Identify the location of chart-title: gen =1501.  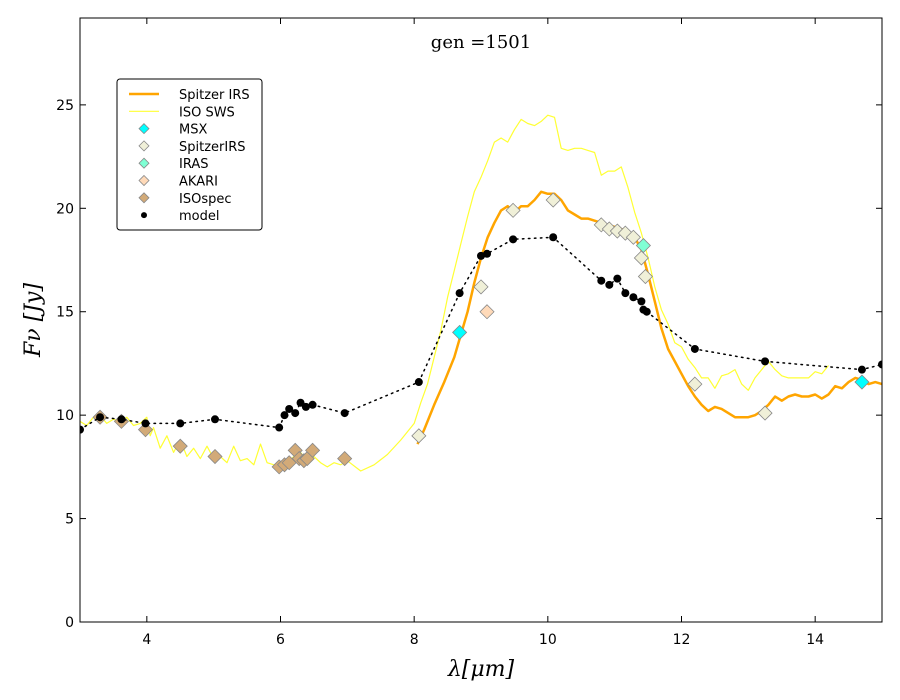
(481, 42).